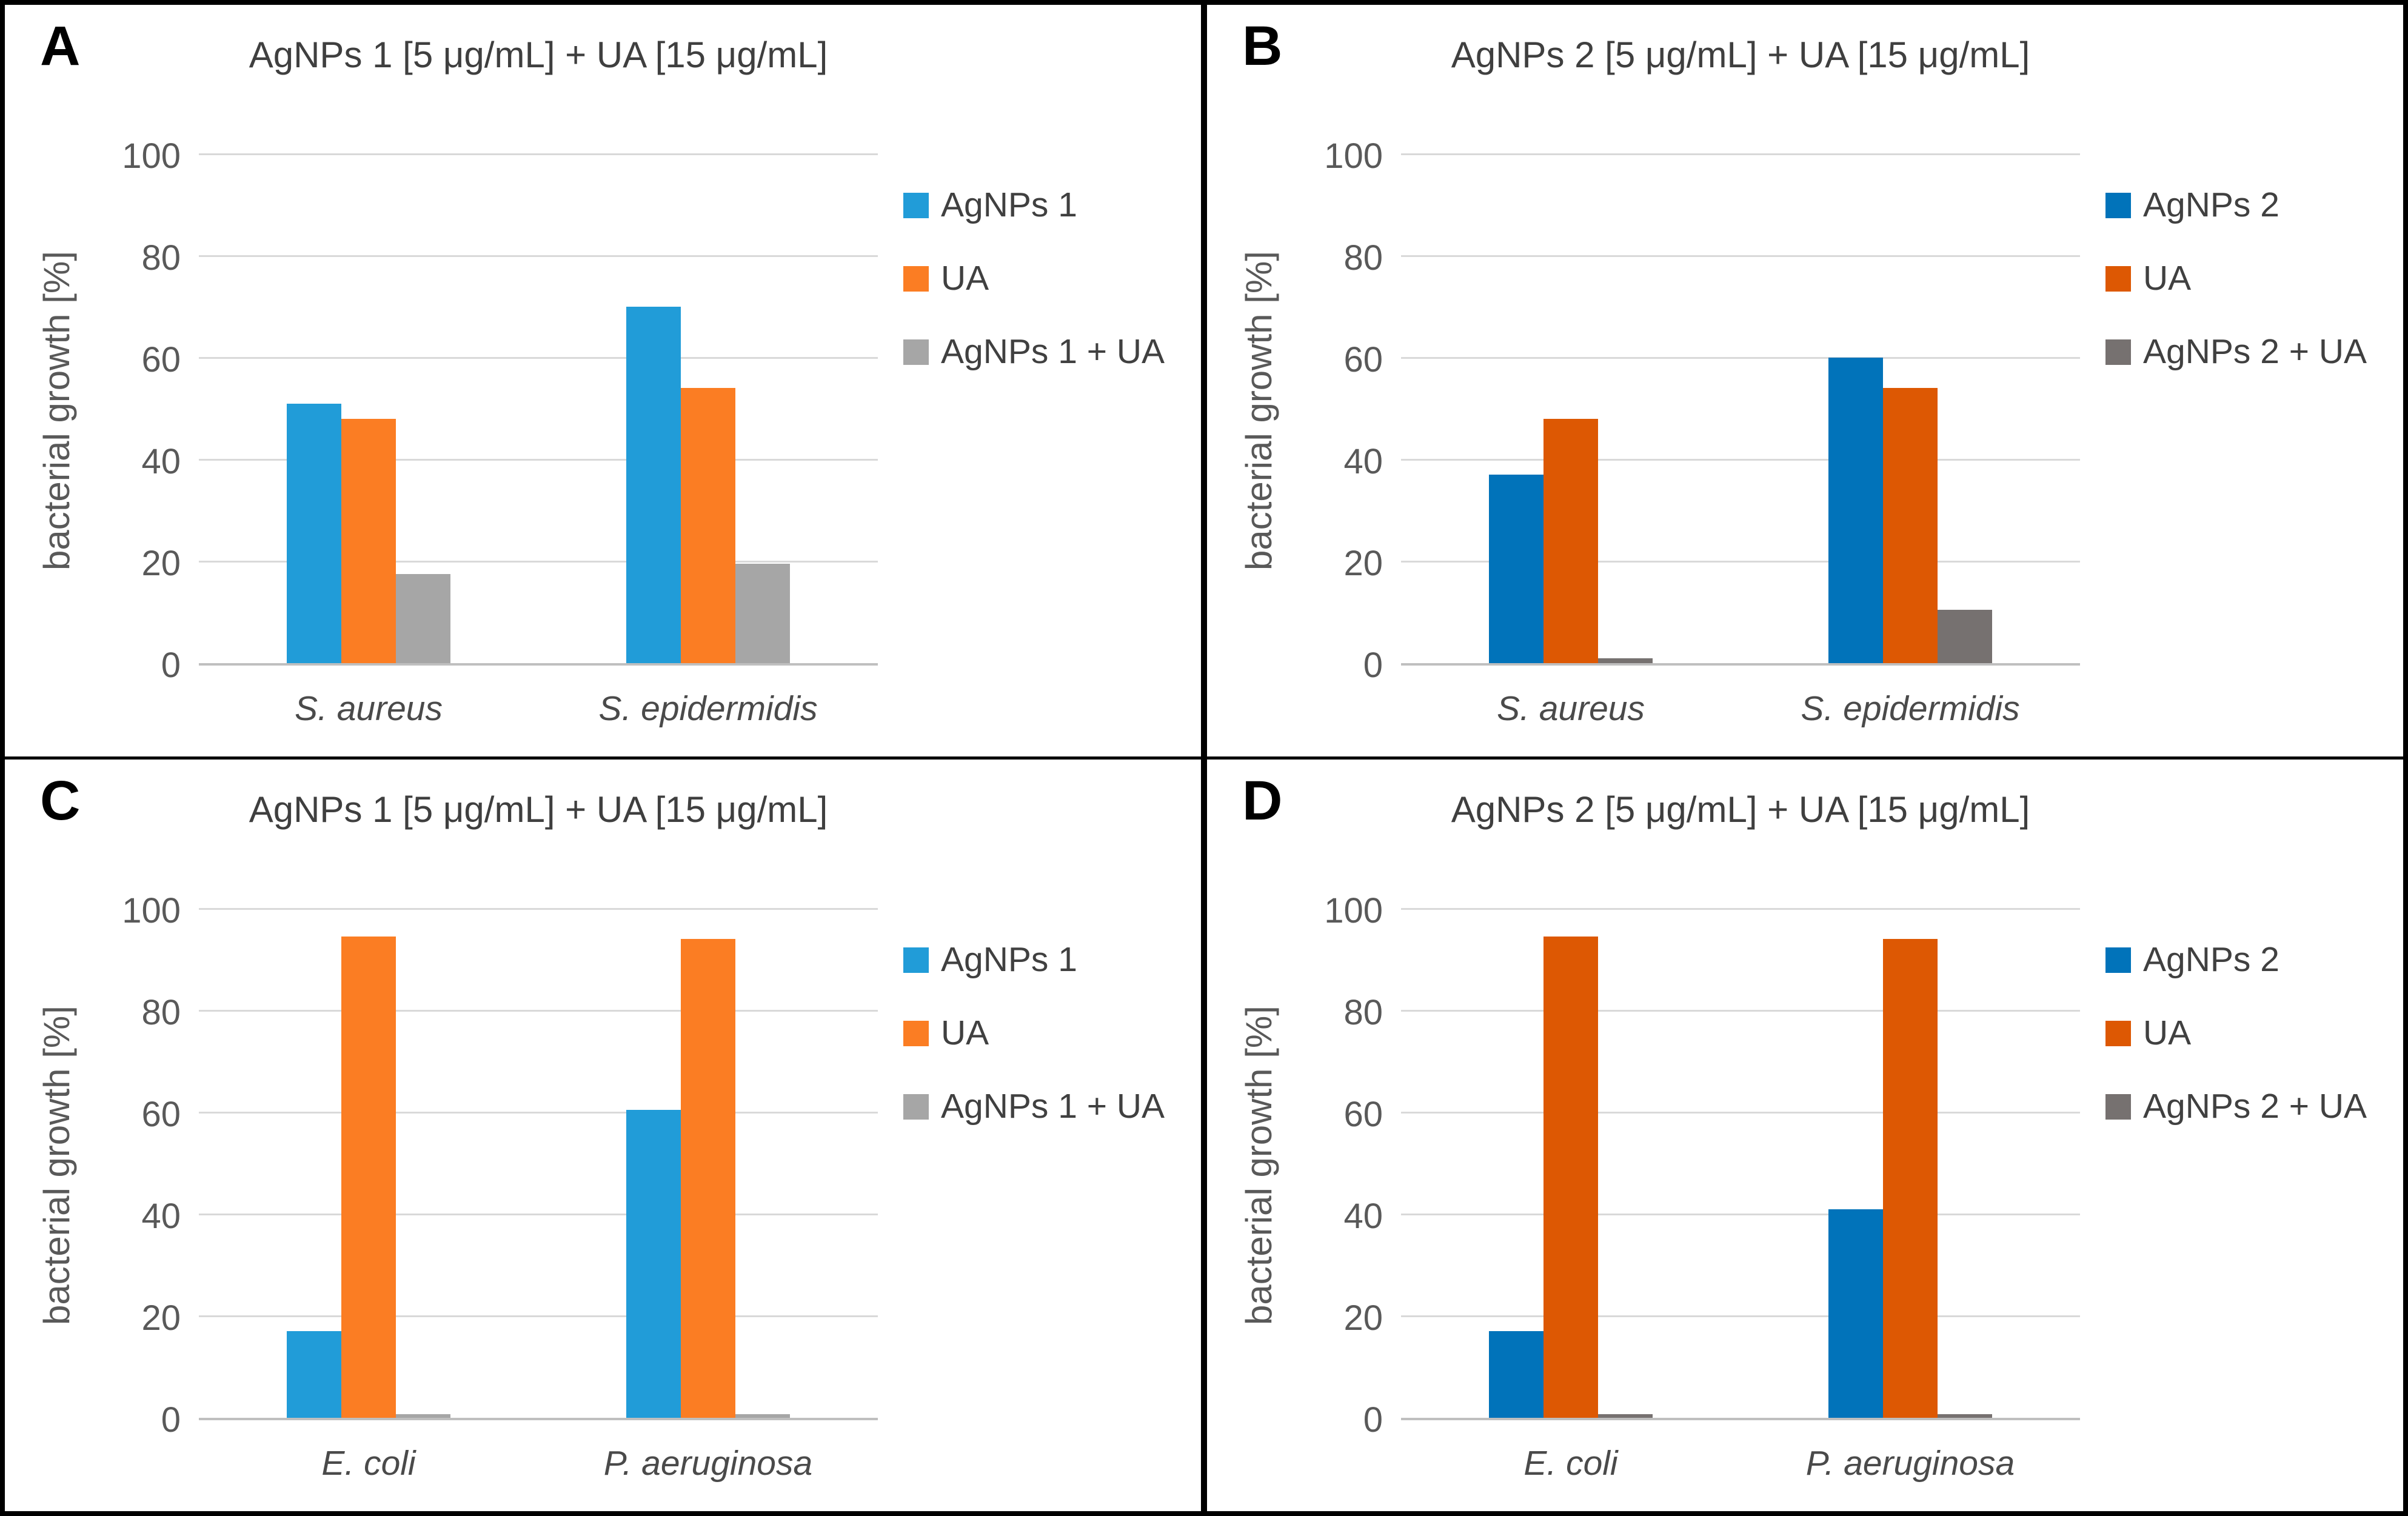 This screenshot has width=2408, height=1516. Describe the element at coordinates (2255, 1106) in the screenshot. I see `legend-label: AgNPs 2 + UA` at that location.